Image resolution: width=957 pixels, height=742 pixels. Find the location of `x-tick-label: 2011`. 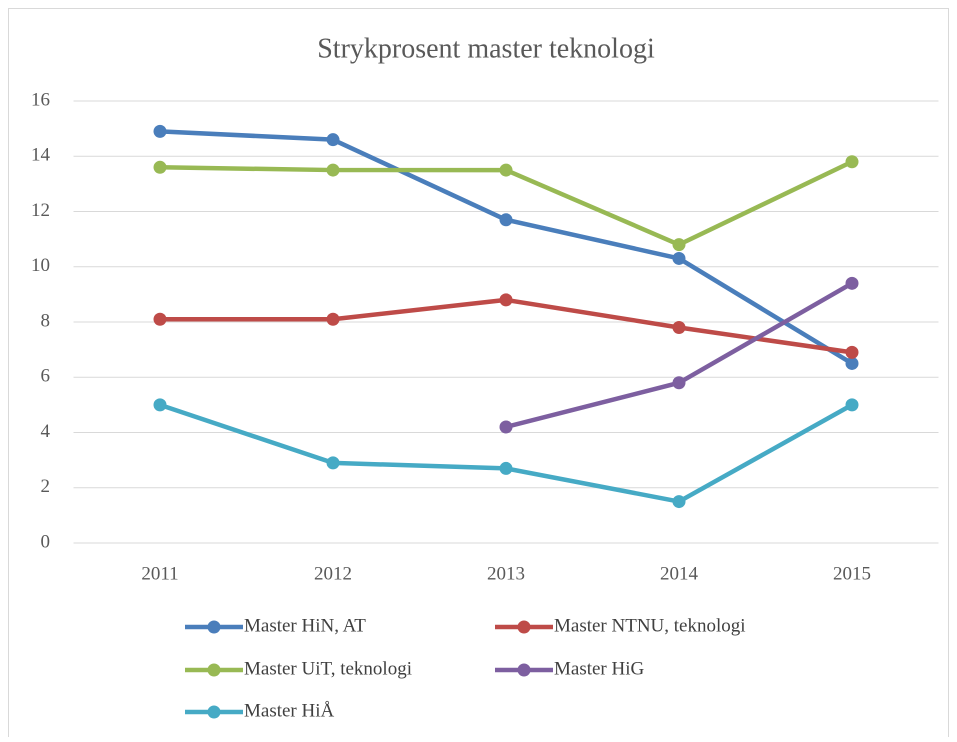

x-tick-label: 2011 is located at coordinates (159, 573).